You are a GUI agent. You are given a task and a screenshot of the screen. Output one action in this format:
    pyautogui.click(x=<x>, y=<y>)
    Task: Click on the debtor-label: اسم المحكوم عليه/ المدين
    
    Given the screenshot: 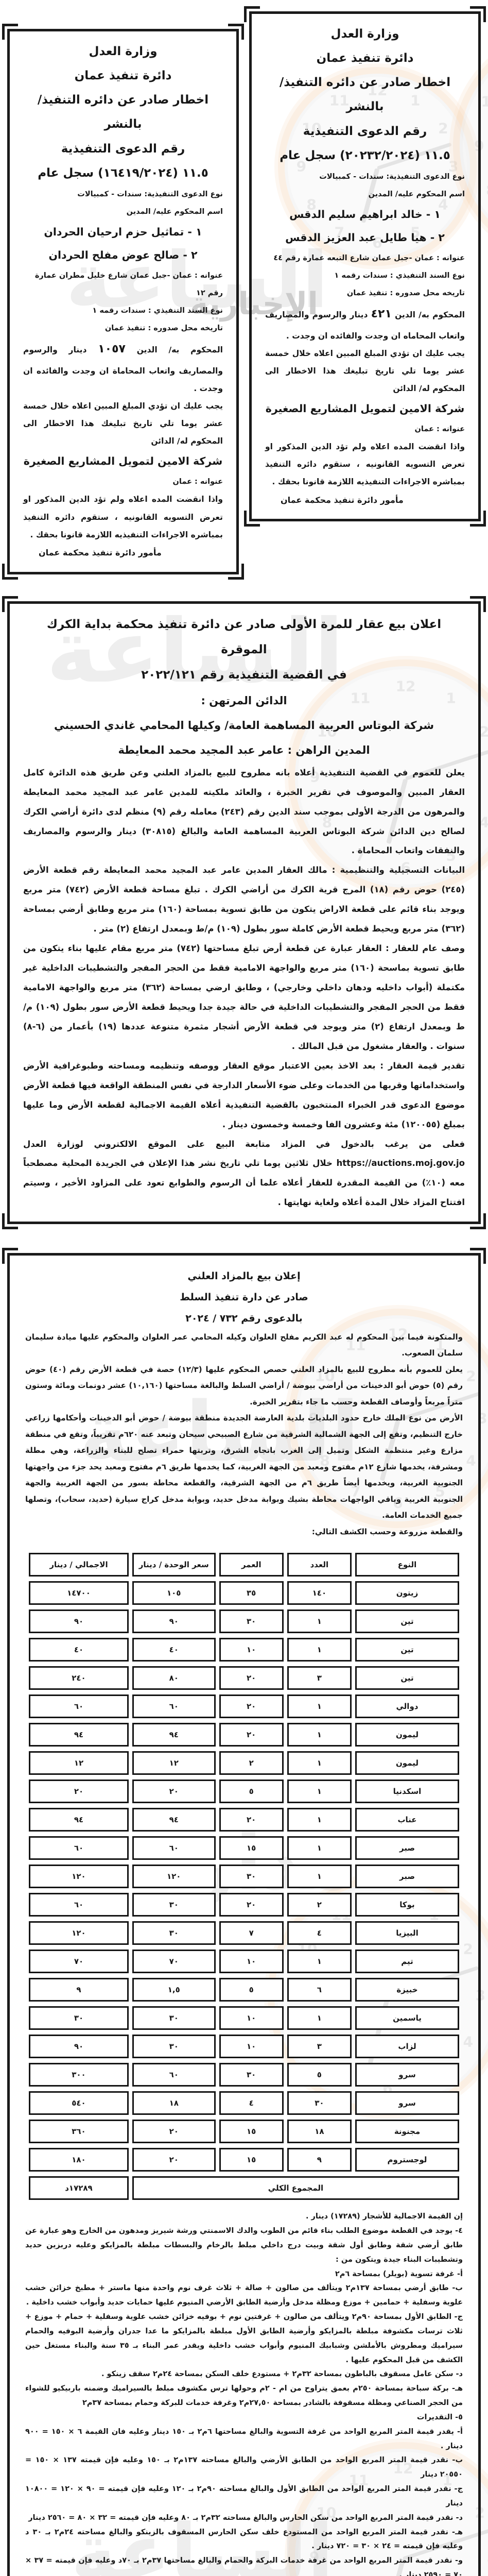 What is the action you would take?
    pyautogui.click(x=417, y=194)
    